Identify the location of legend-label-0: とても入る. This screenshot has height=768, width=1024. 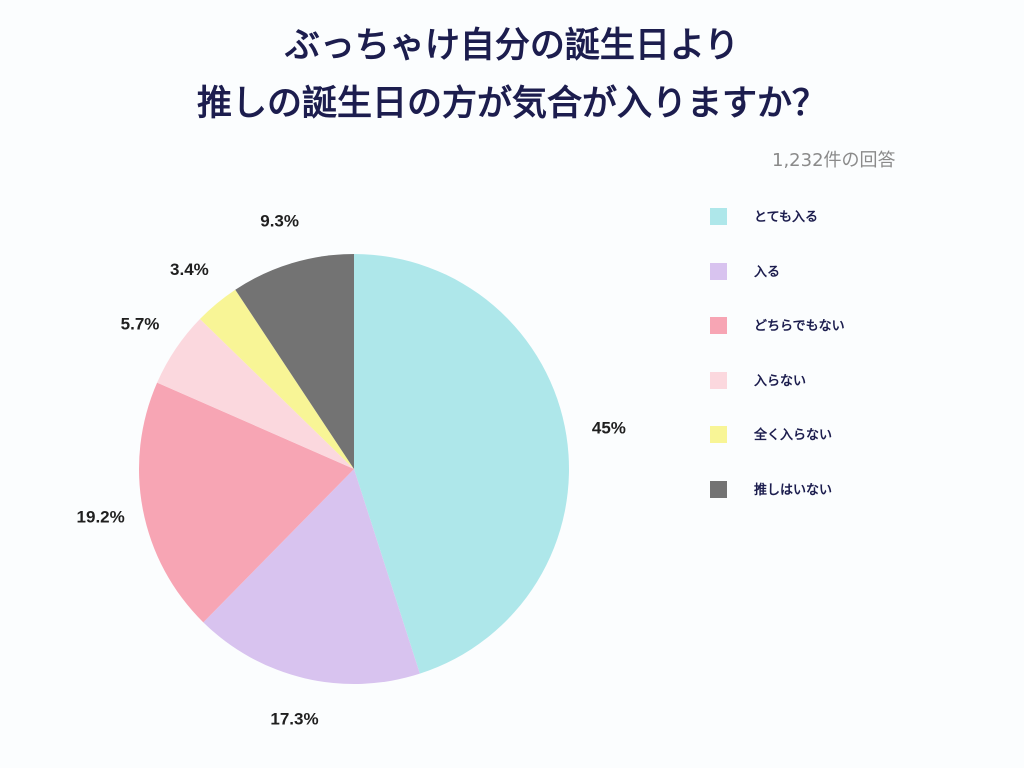
(786, 217).